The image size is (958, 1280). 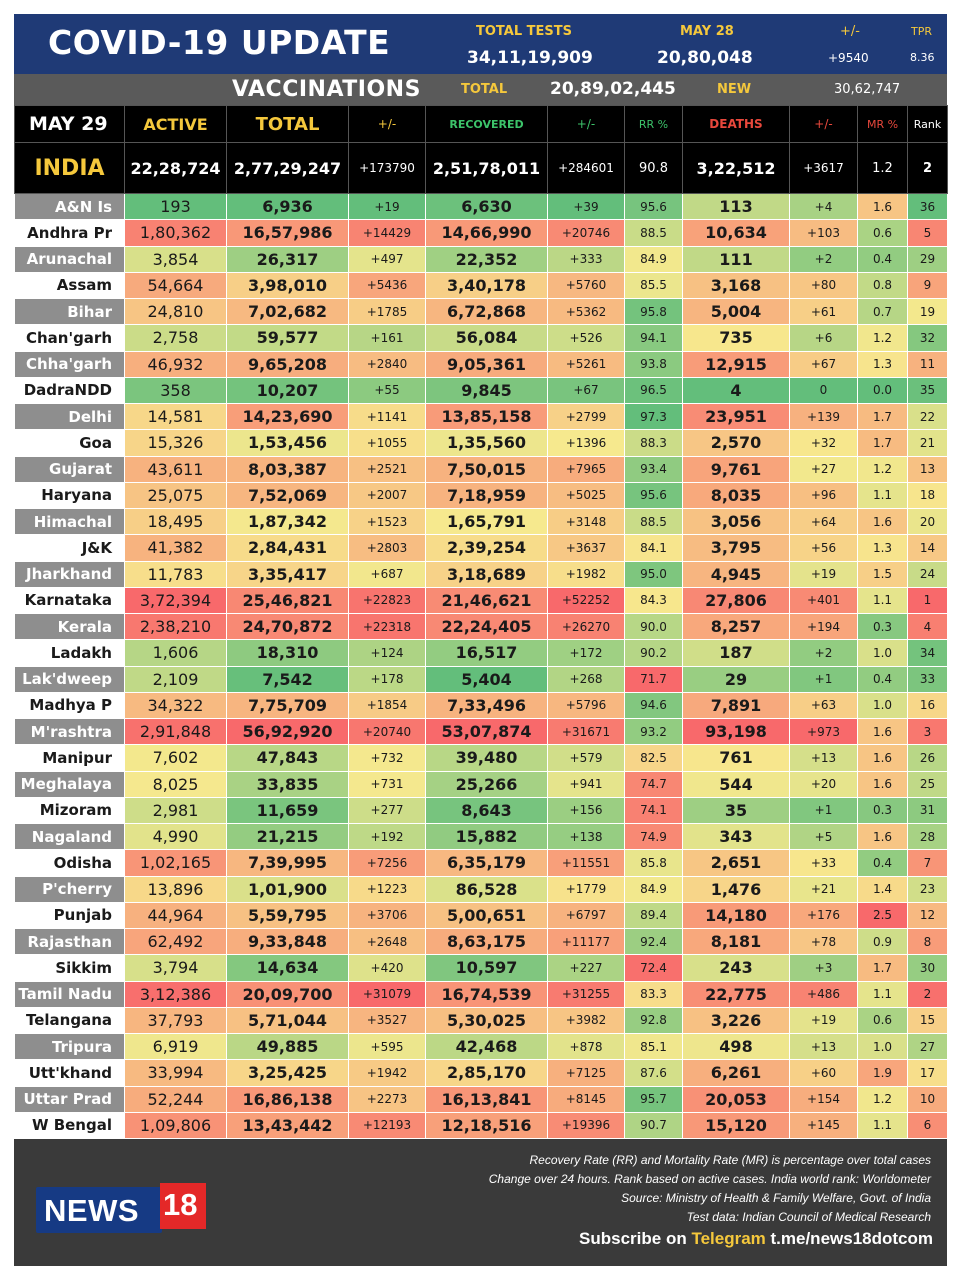 What do you see at coordinates (736, 784) in the screenshot?
I see `cell-deaths: 544` at bounding box center [736, 784].